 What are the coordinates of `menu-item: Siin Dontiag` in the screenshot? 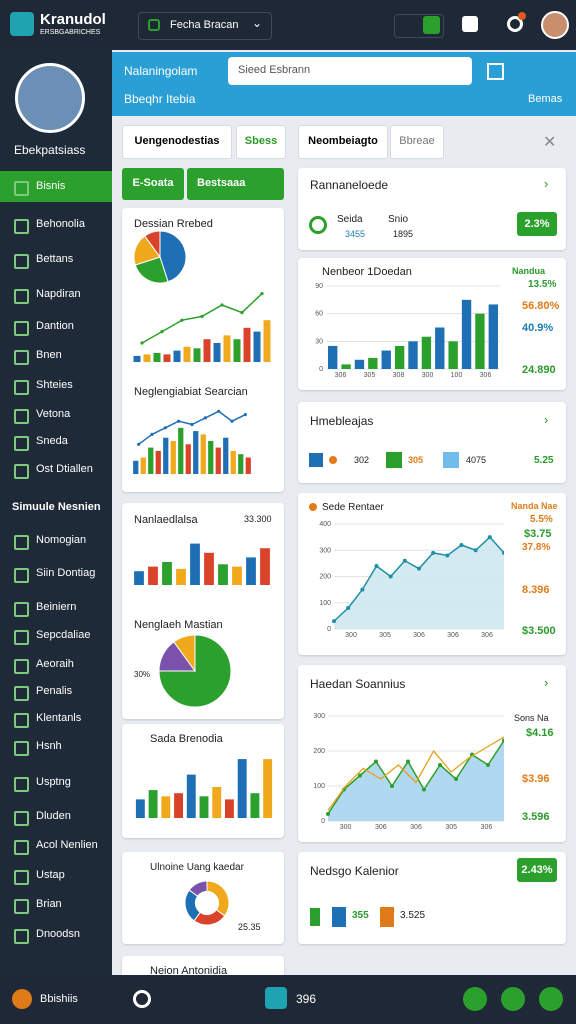 It's located at (66, 573).